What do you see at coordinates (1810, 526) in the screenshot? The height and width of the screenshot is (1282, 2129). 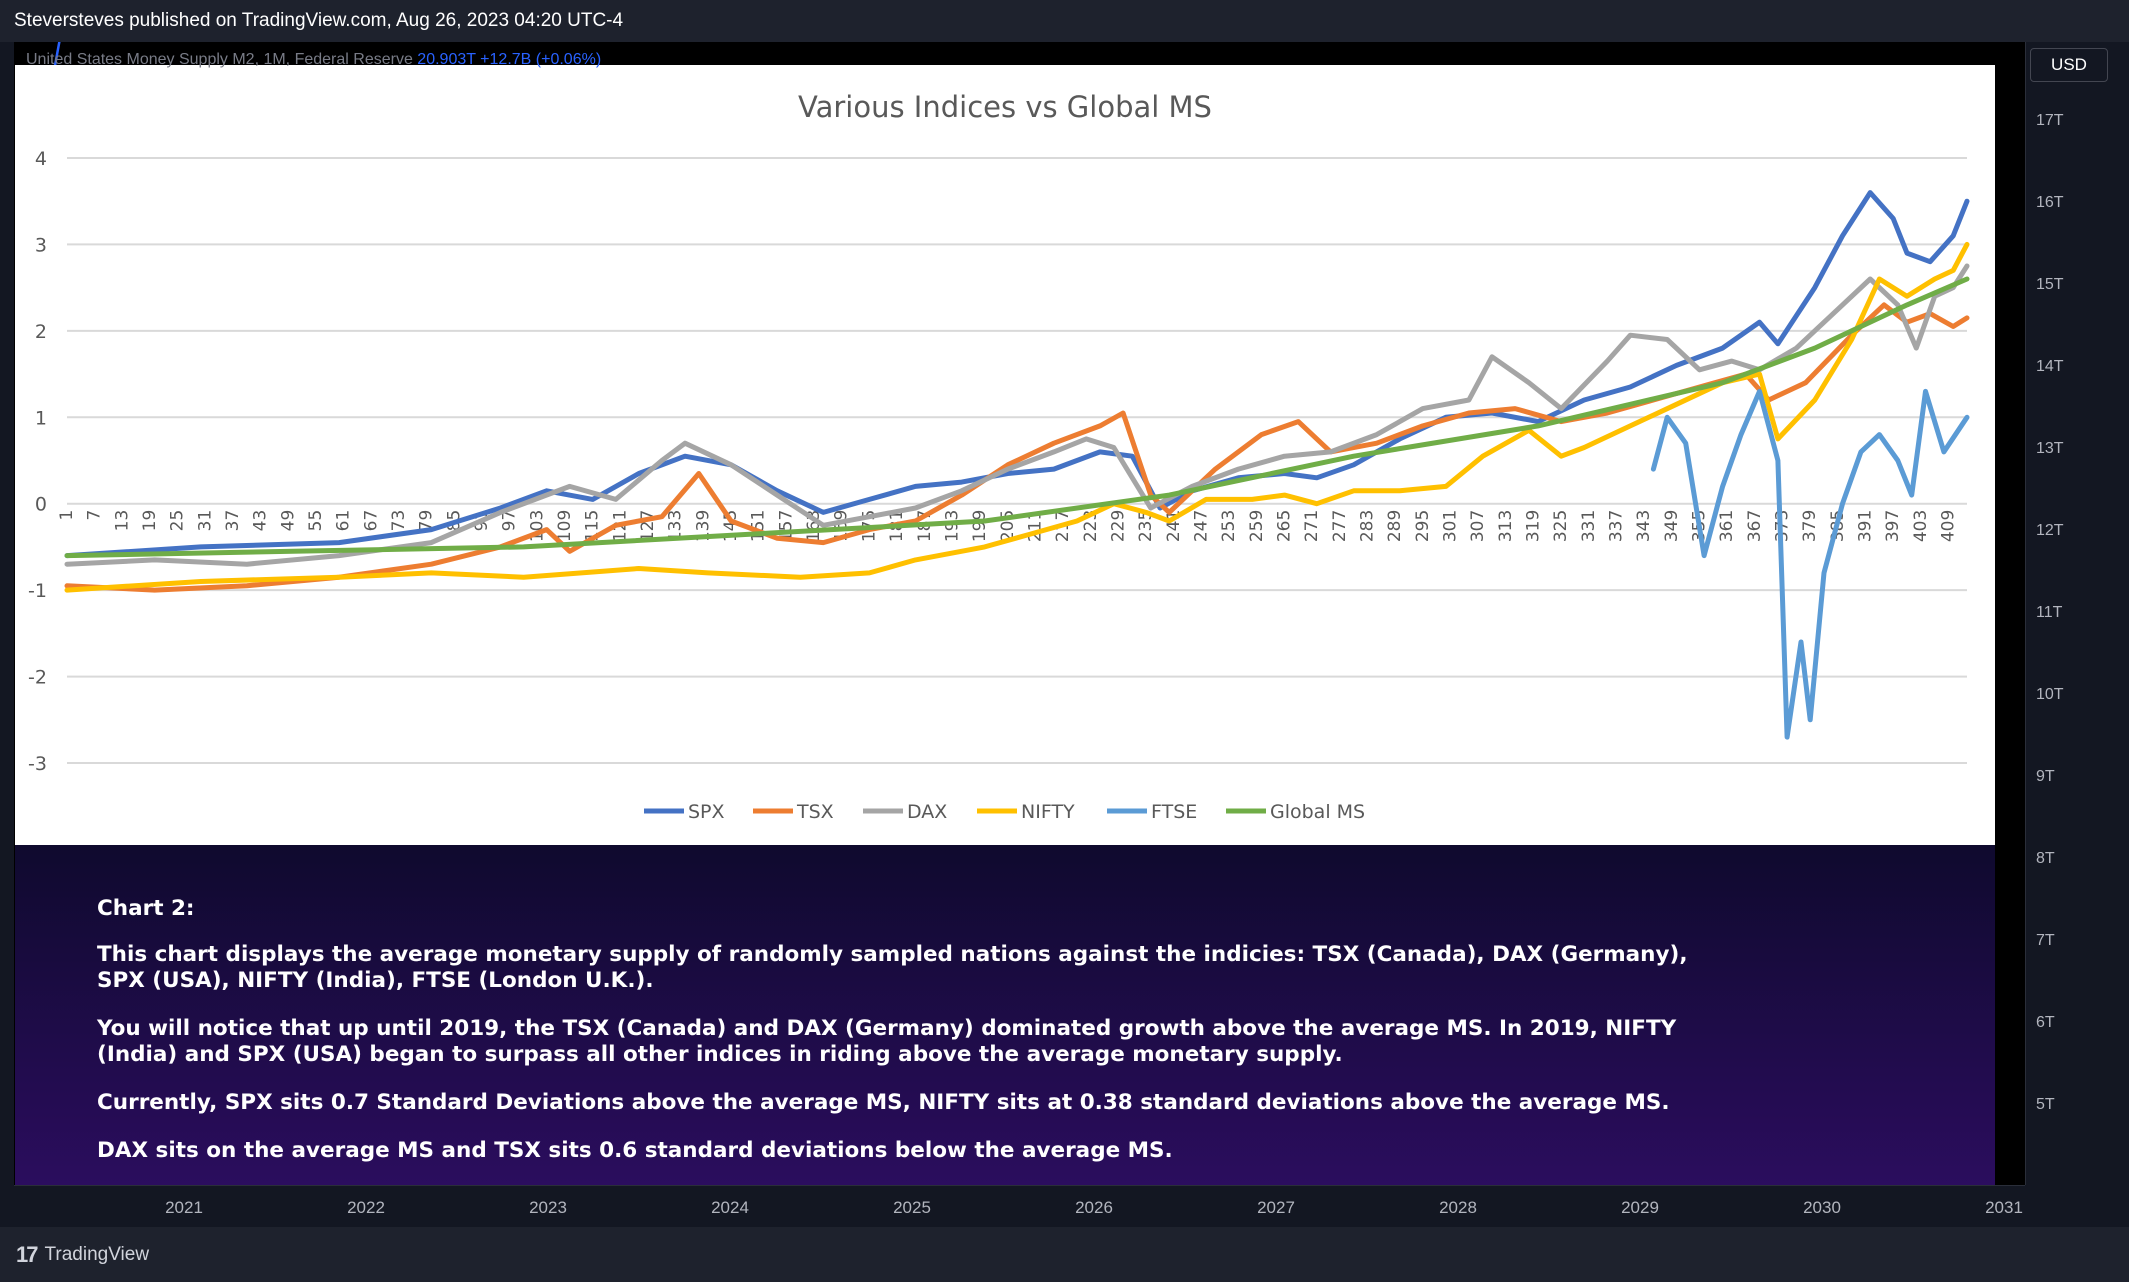 I see `x-tick-label: 379` at bounding box center [1810, 526].